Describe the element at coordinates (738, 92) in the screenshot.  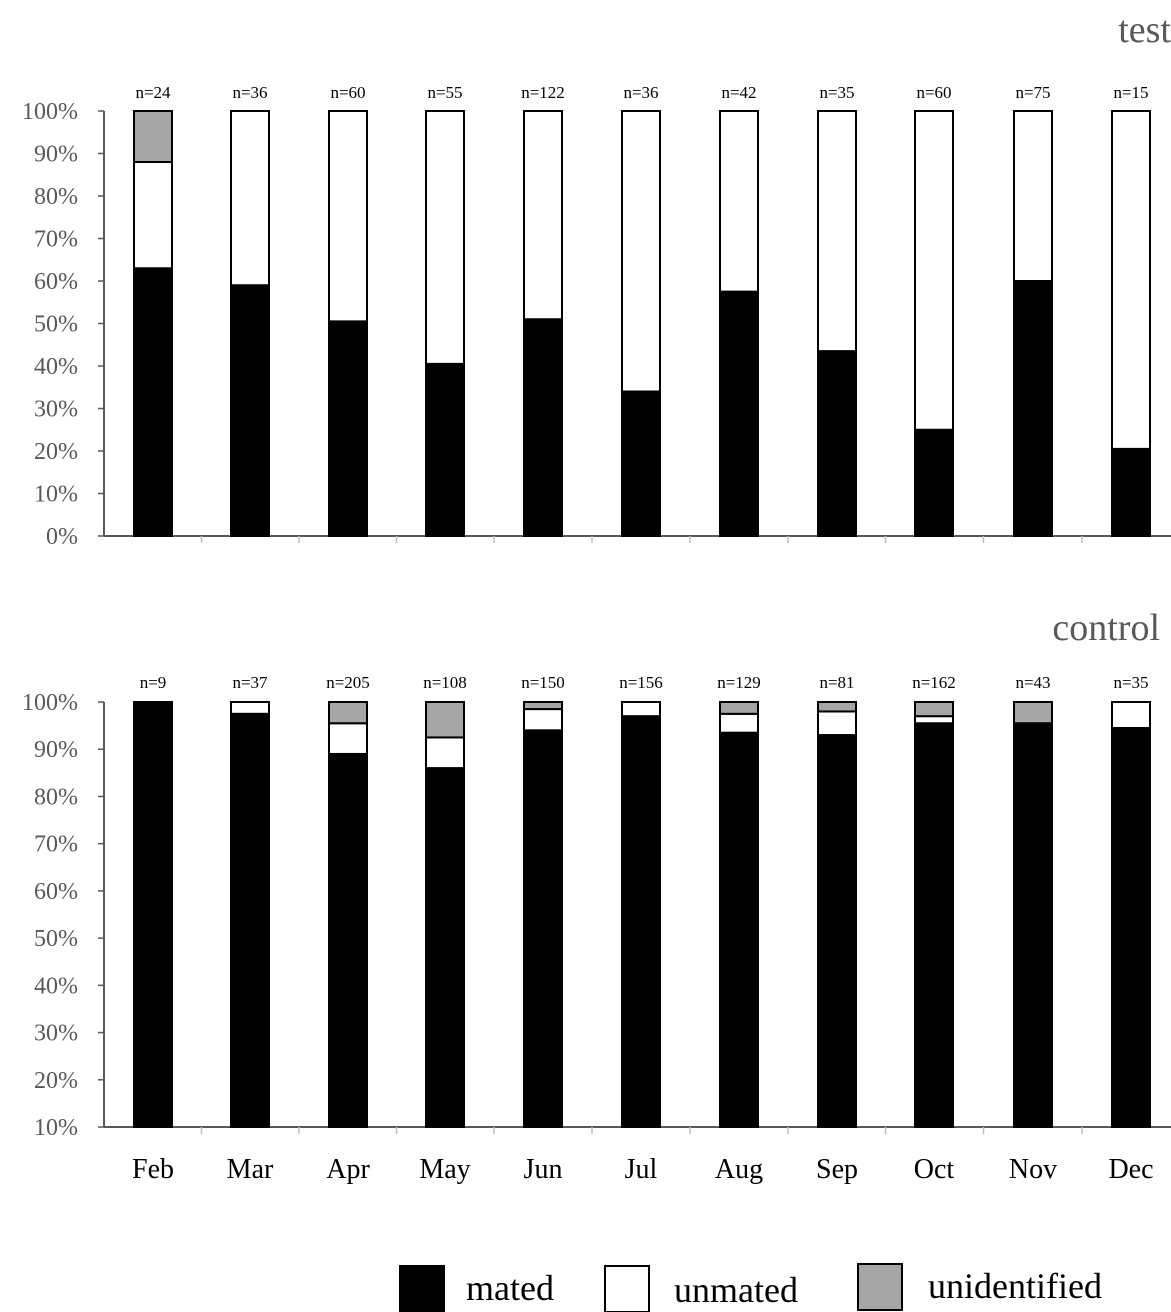
I see `test-count-label: n=42` at that location.